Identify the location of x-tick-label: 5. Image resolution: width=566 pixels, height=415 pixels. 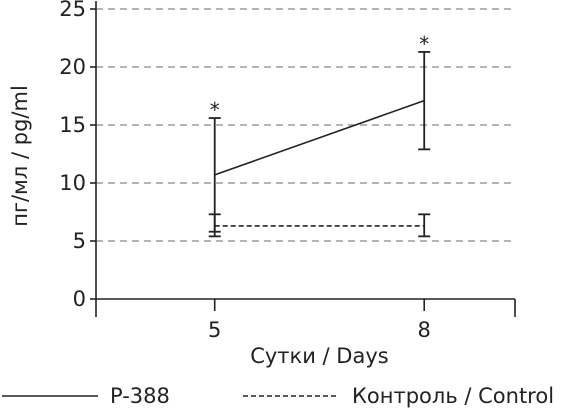
(214, 330).